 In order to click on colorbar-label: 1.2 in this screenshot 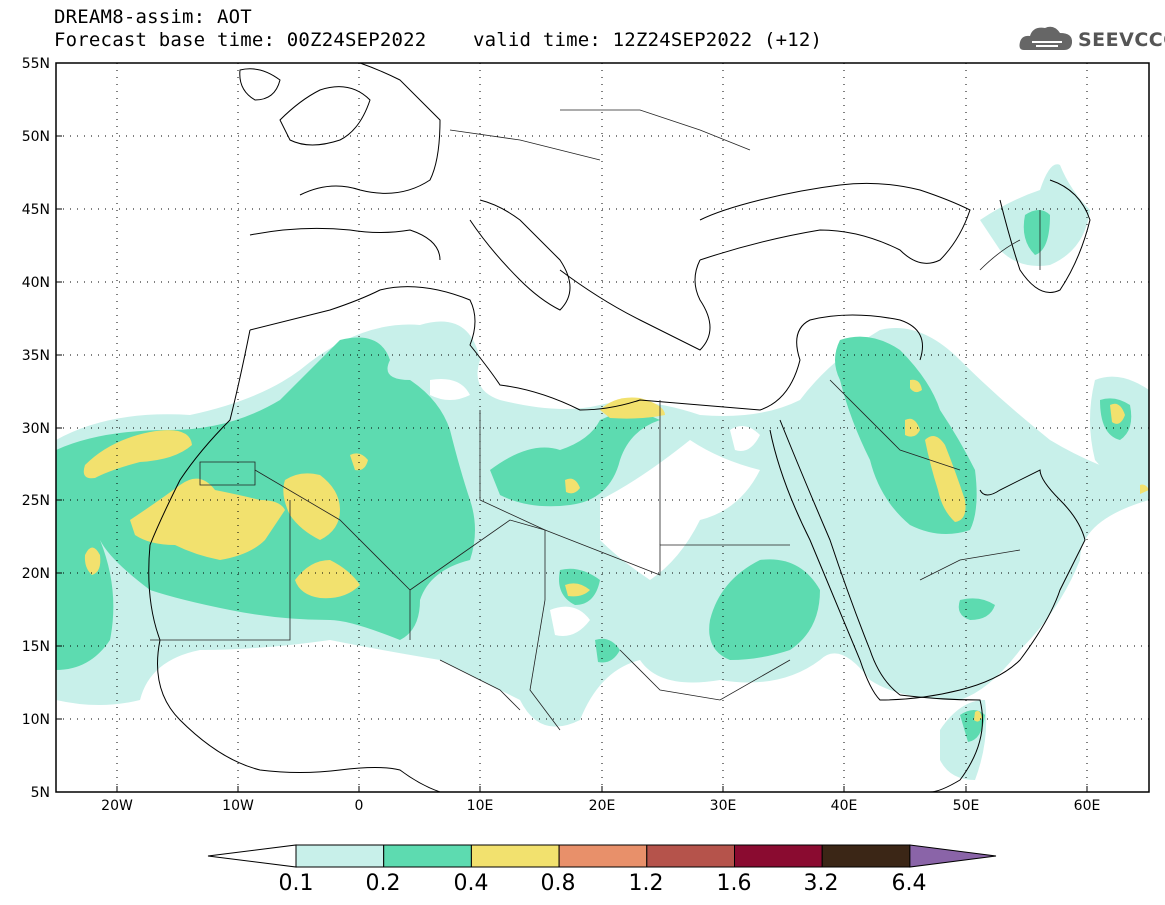, I will do `click(646, 883)`.